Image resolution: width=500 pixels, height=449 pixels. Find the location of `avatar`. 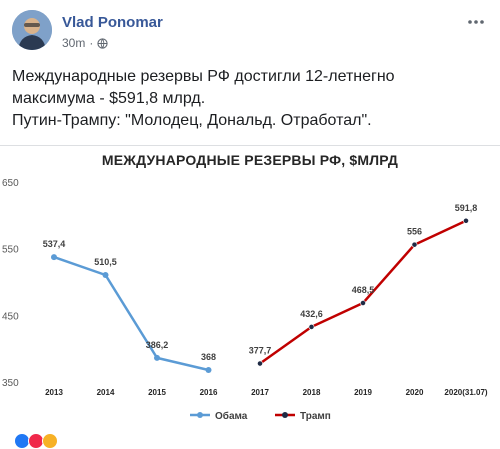

avatar is located at coordinates (32, 30).